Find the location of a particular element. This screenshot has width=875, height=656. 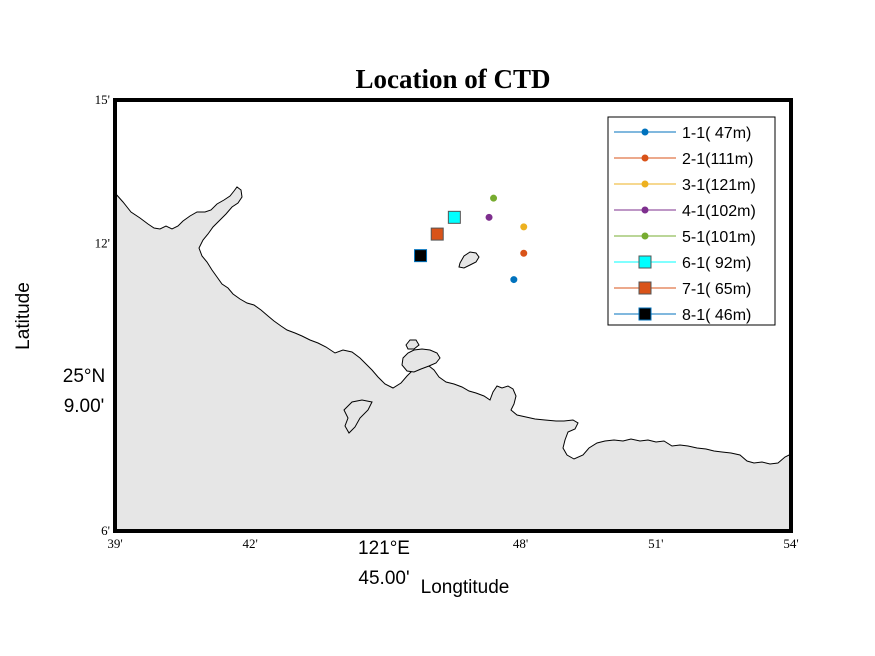

y-axis-label: Latitude is located at coordinates (23, 316).